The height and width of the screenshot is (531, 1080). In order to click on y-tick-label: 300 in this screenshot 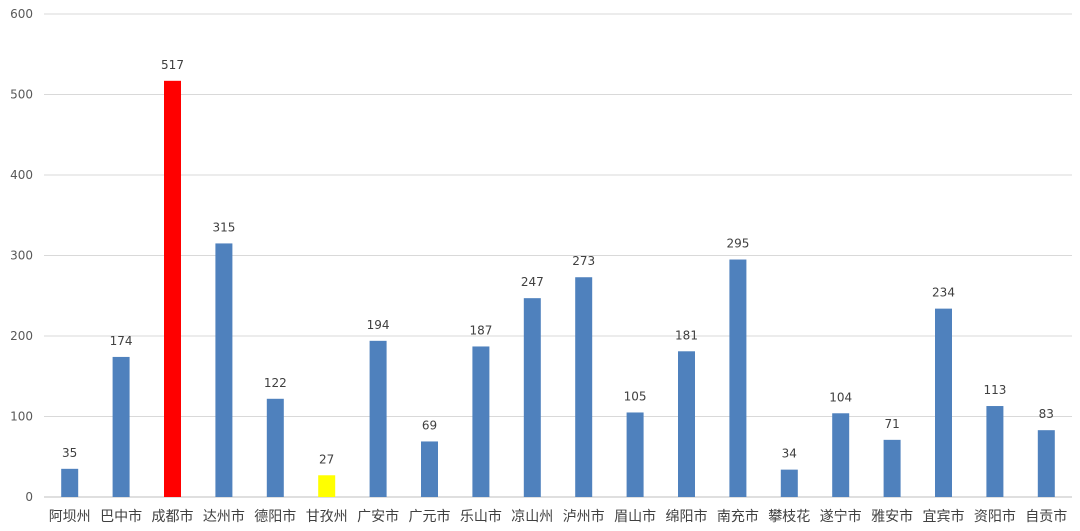, I will do `click(21, 256)`.